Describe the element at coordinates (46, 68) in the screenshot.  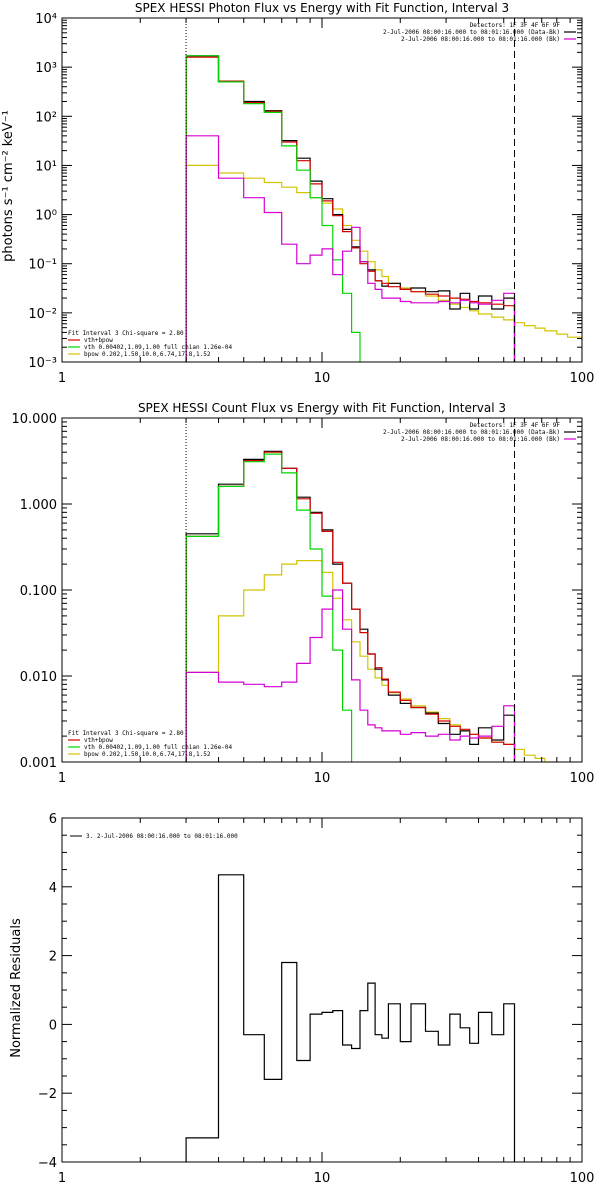
I see `y-tick-label: 10³` at that location.